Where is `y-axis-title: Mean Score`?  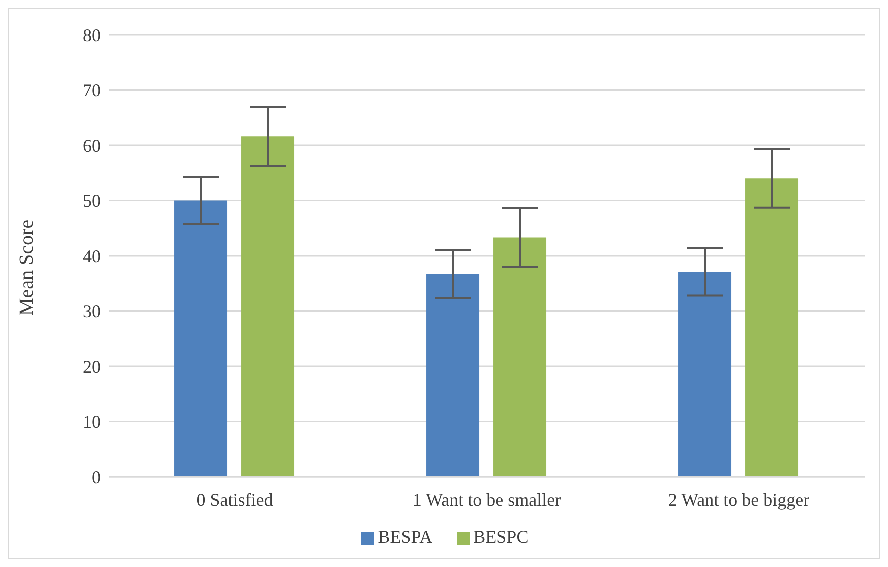
y-axis-title: Mean Score is located at coordinates (27, 268).